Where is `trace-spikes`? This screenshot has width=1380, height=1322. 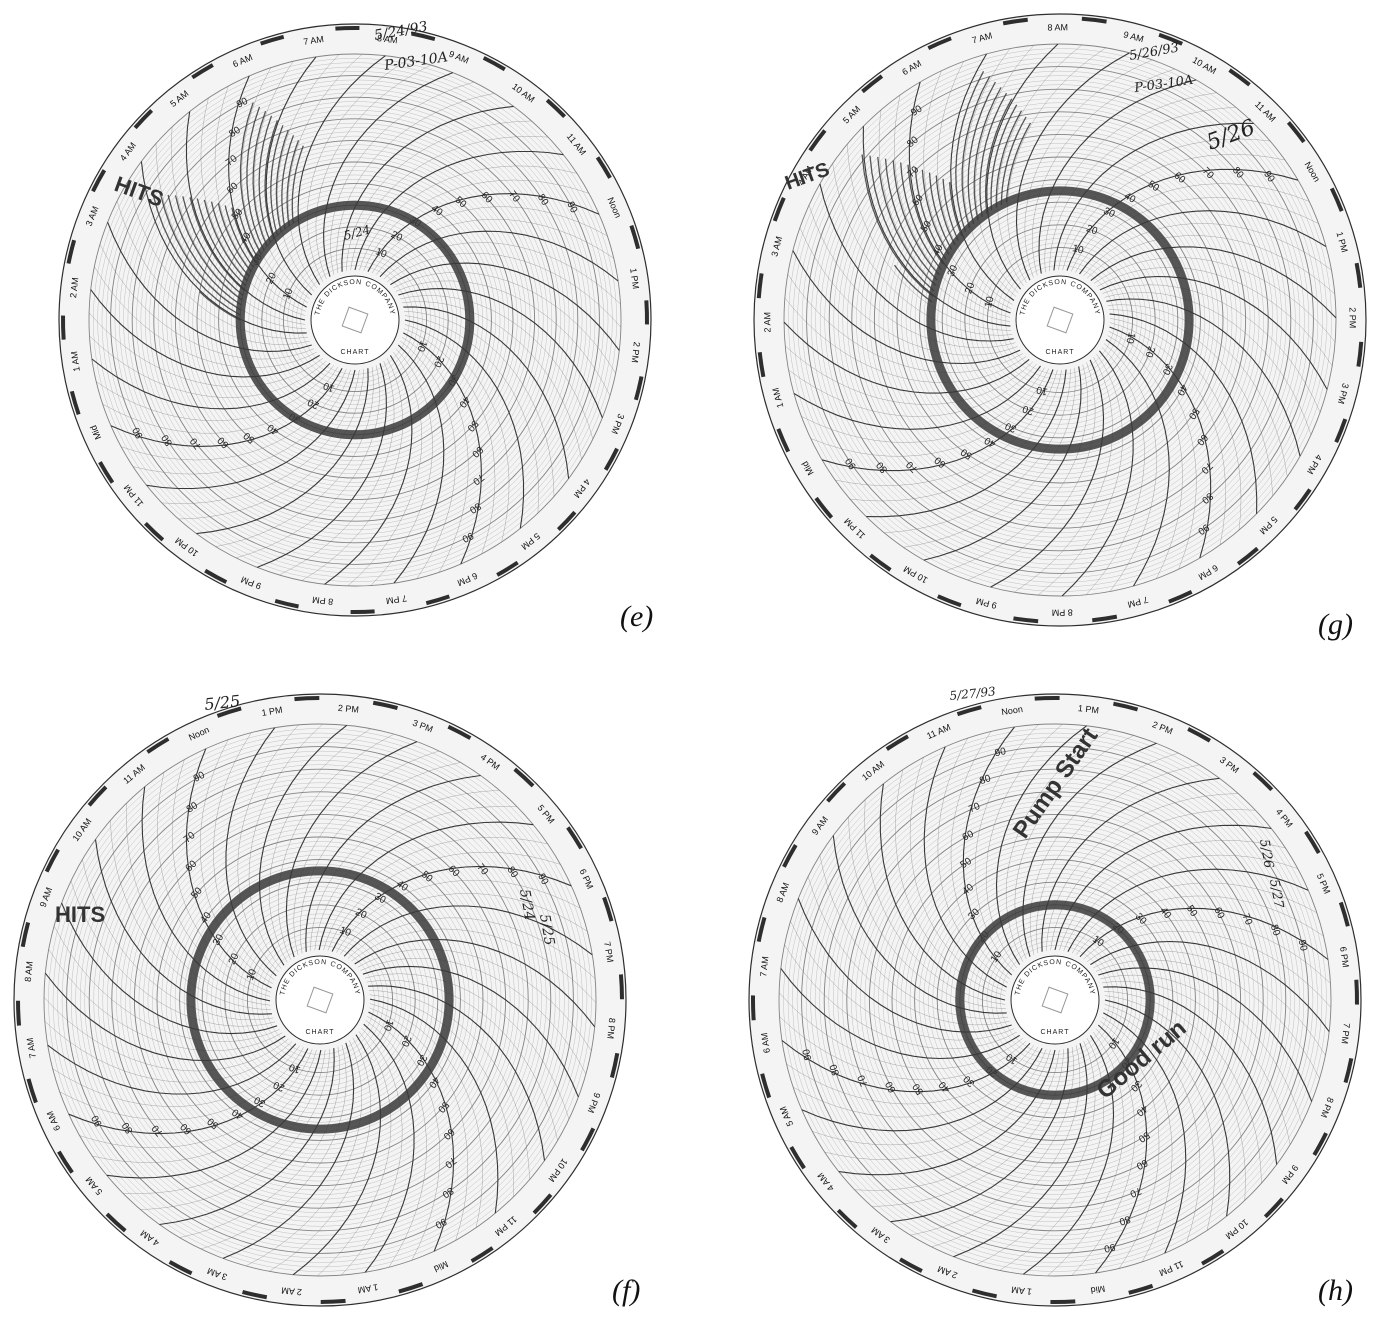
trace-spikes is located at coordinates (946, 187).